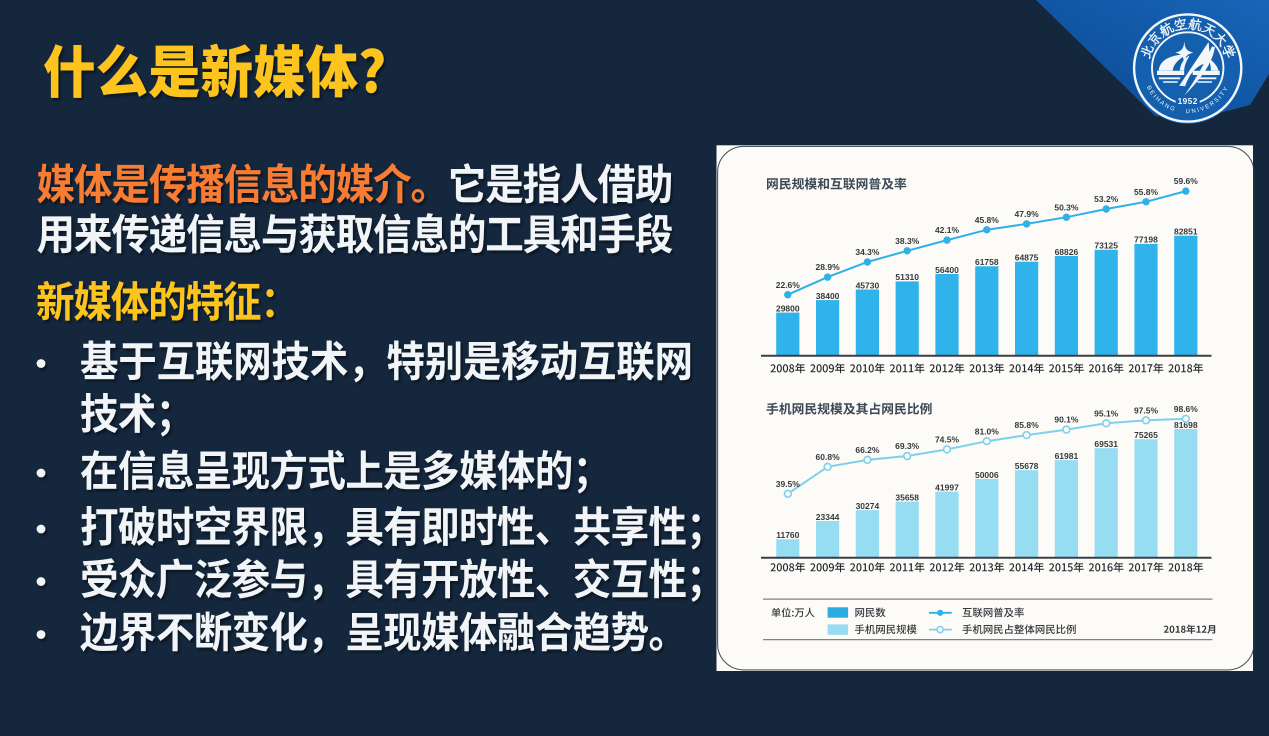  What do you see at coordinates (1146, 240) in the screenshot?
I see `svg-text: 77198` at bounding box center [1146, 240].